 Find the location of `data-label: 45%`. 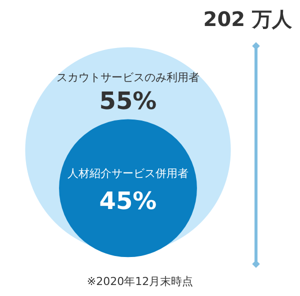

data-label: 45% is located at coordinates (128, 201).